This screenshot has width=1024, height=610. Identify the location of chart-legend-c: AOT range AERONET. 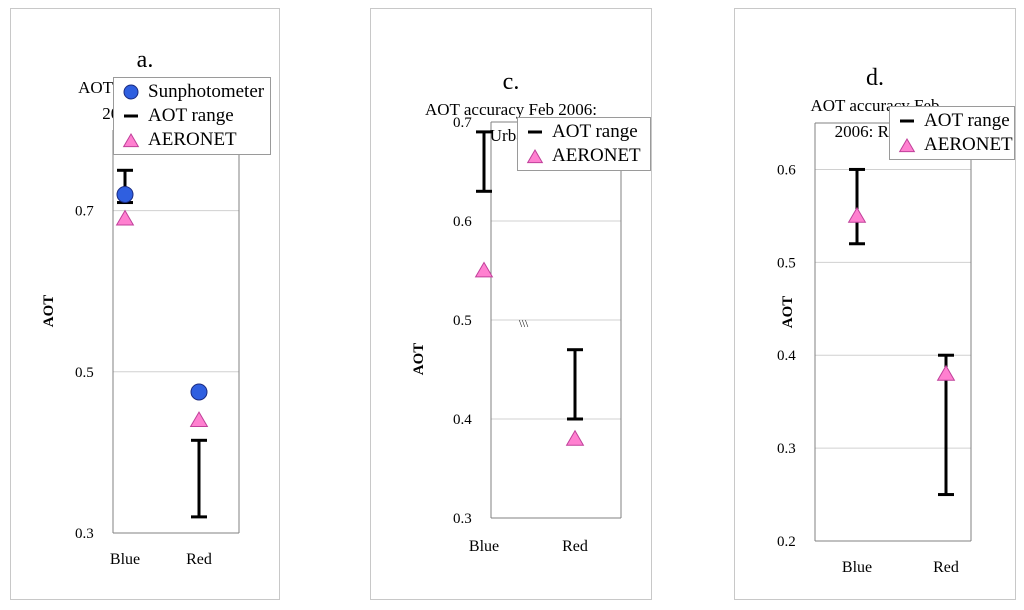
(584, 144).